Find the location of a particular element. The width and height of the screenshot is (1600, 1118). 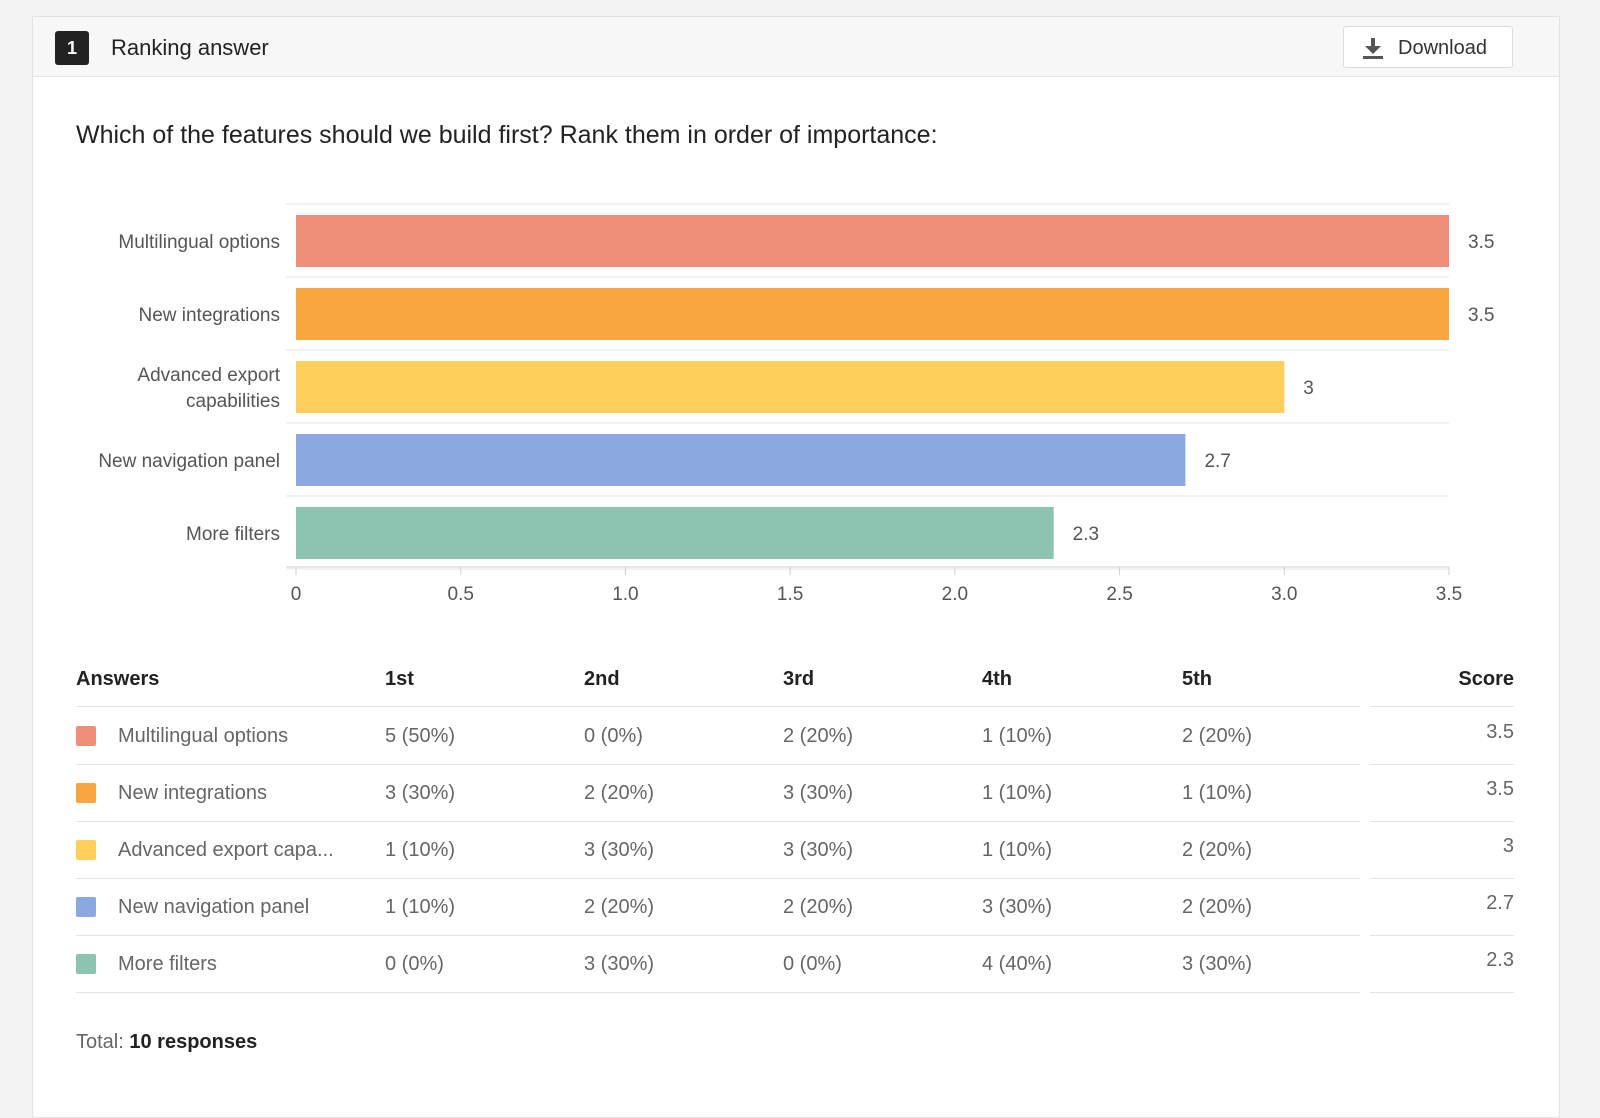

row-answer-label: New integrations is located at coordinates (192, 793).